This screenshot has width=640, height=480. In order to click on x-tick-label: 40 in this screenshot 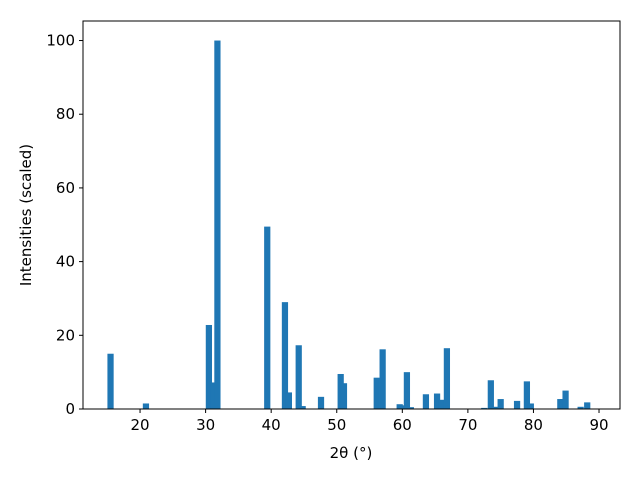, I will do `click(271, 425)`.